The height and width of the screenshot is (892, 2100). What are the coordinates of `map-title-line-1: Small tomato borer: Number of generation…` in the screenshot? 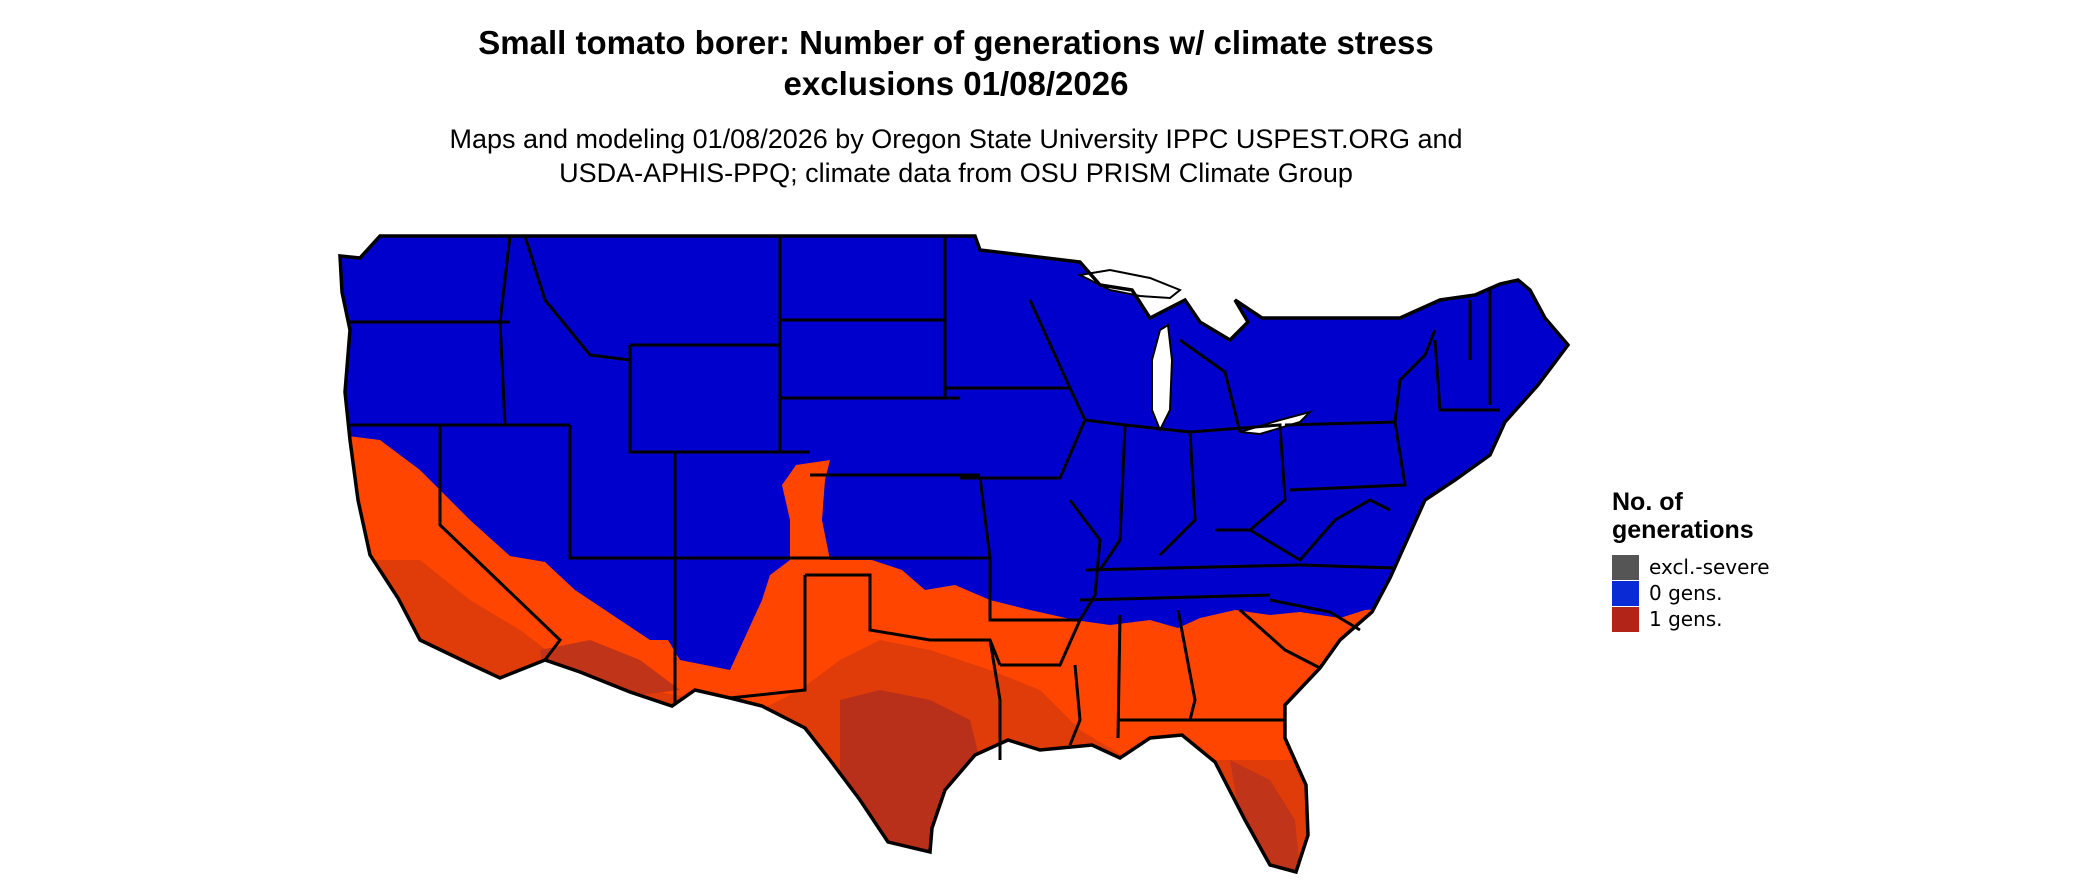 It's located at (956, 42).